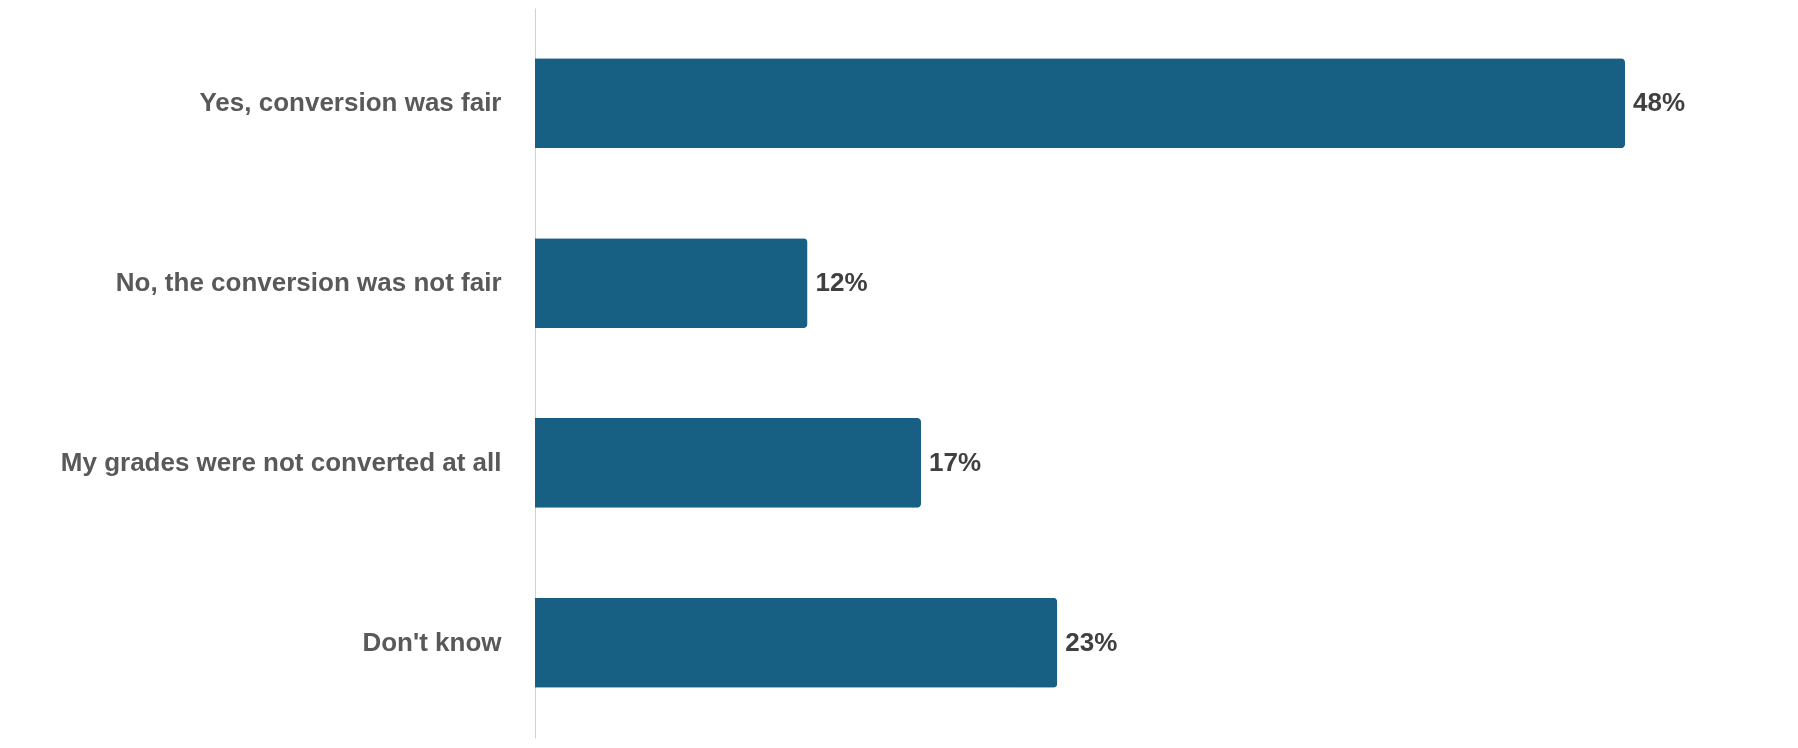  What do you see at coordinates (955, 461) in the screenshot?
I see `data-label: 17%` at bounding box center [955, 461].